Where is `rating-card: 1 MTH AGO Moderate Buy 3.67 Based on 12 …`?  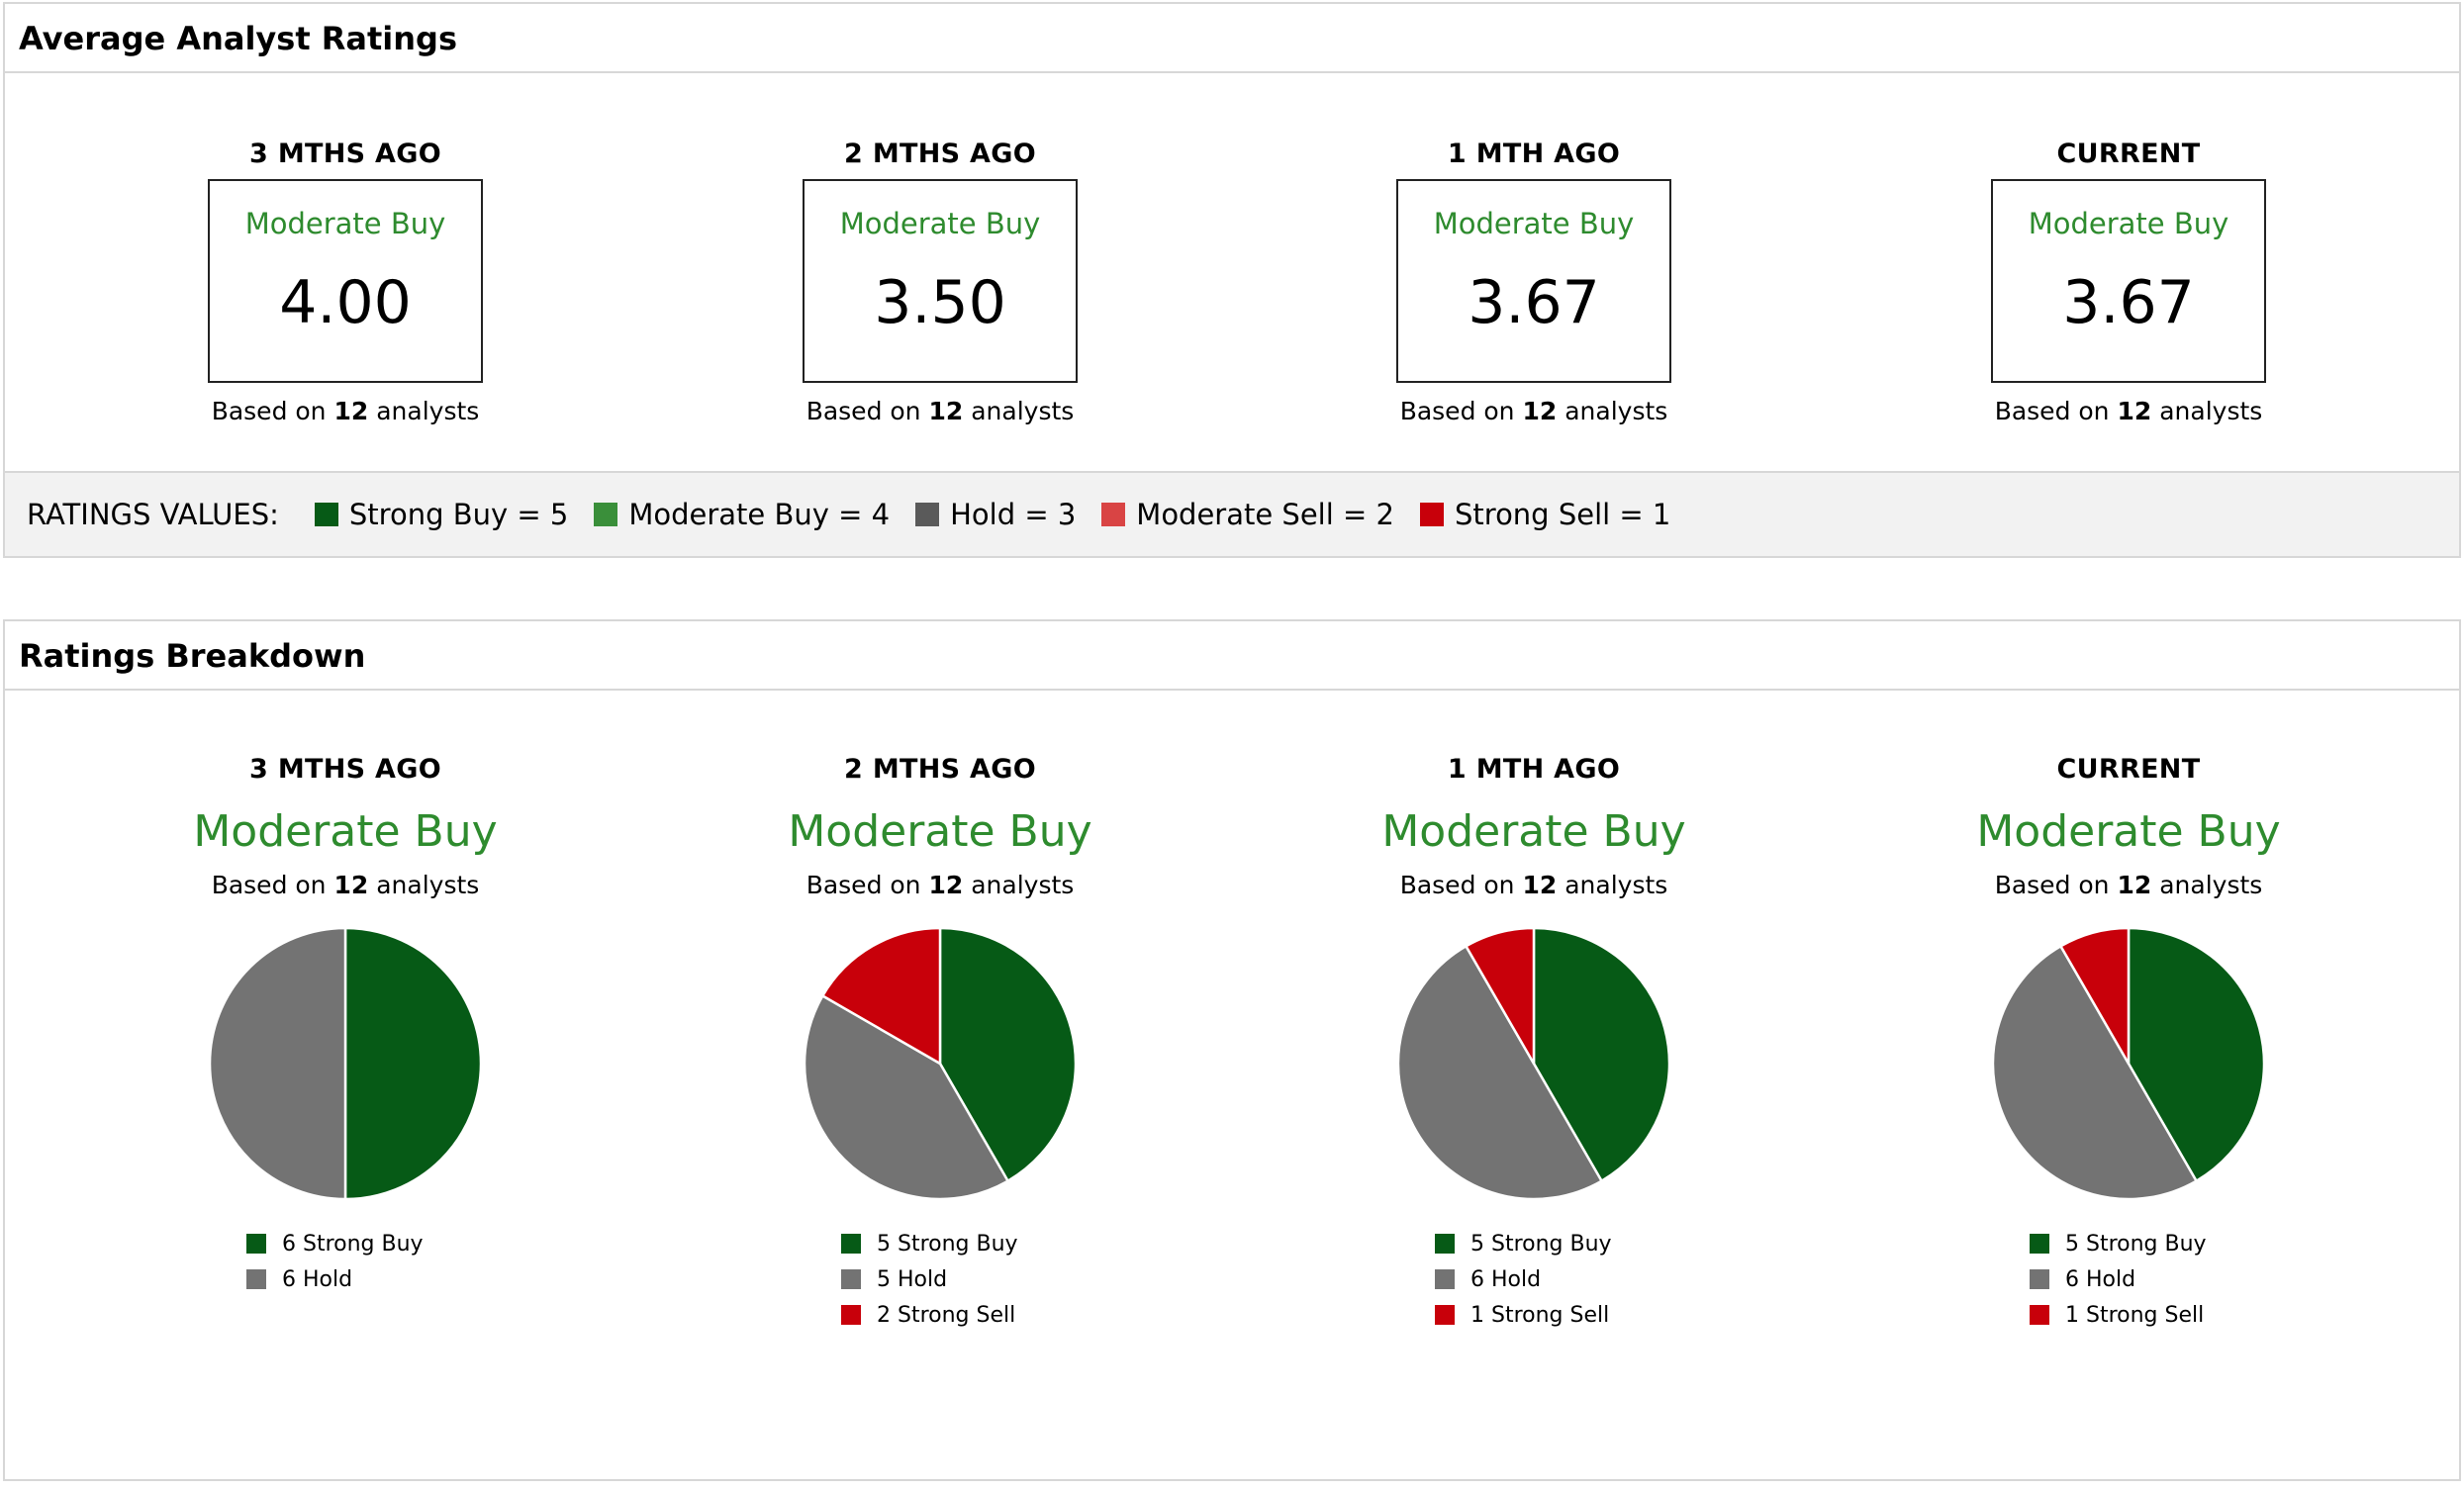
rating-card: 1 MTH AGO Moderate Buy 3.67 Based on 12 … is located at coordinates (1534, 282).